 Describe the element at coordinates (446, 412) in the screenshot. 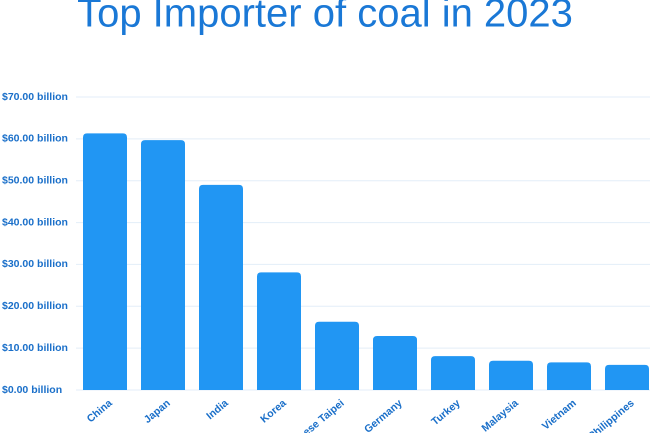

I see `x-tick-label: Turkey` at that location.